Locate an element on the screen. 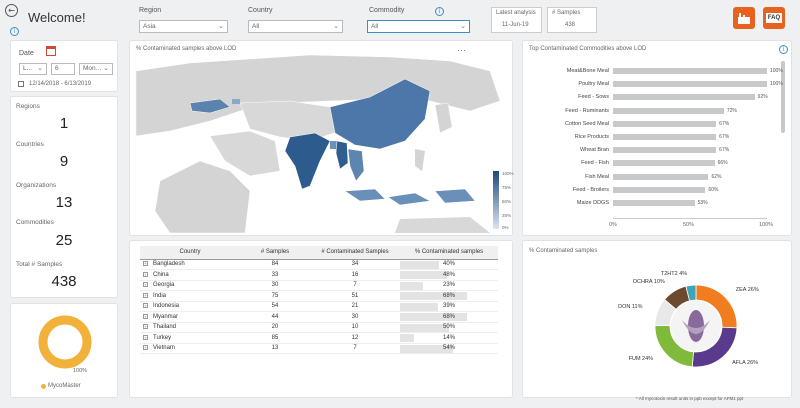 This screenshot has height=408, width=800. bar-chart-scrollbar is located at coordinates (783, 97).